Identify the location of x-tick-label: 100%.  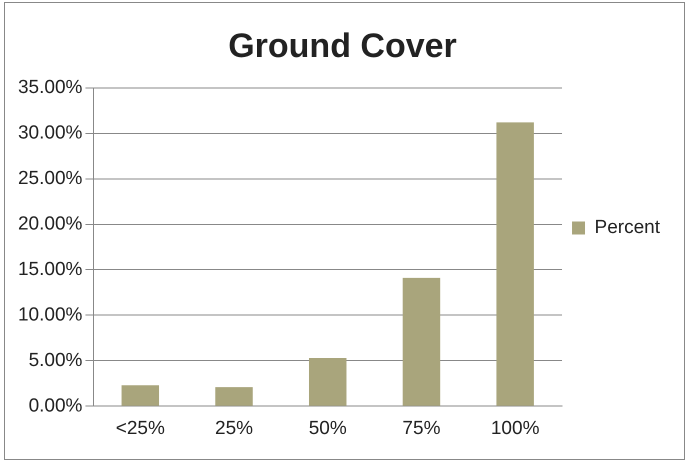
(515, 428).